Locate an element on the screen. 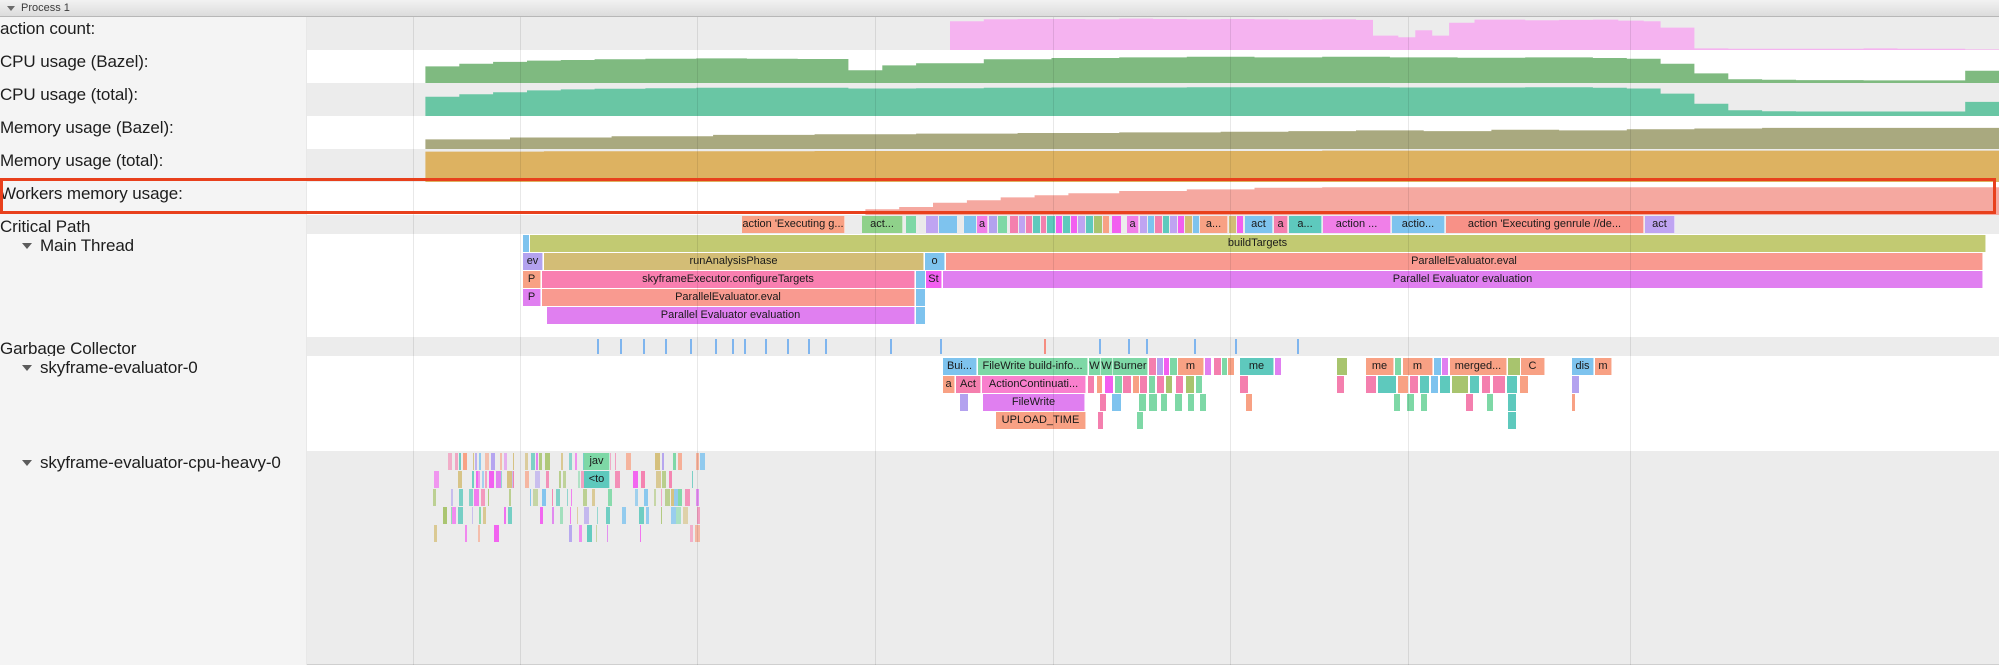 This screenshot has width=1999, height=665. main-thread-d2-slice: skyframeExecutor.configureTargets is located at coordinates (728, 279).